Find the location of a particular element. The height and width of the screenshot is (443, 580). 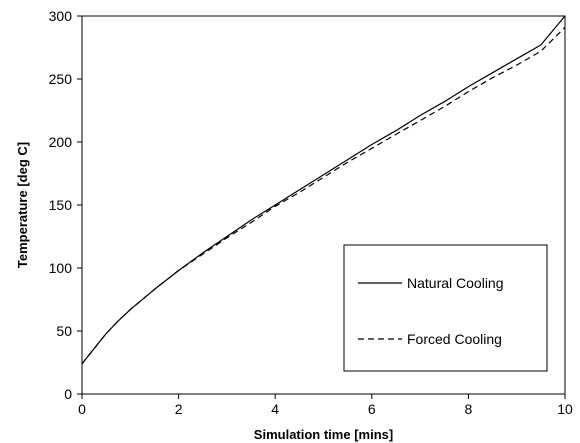

x-tick-label: 2 is located at coordinates (179, 409).